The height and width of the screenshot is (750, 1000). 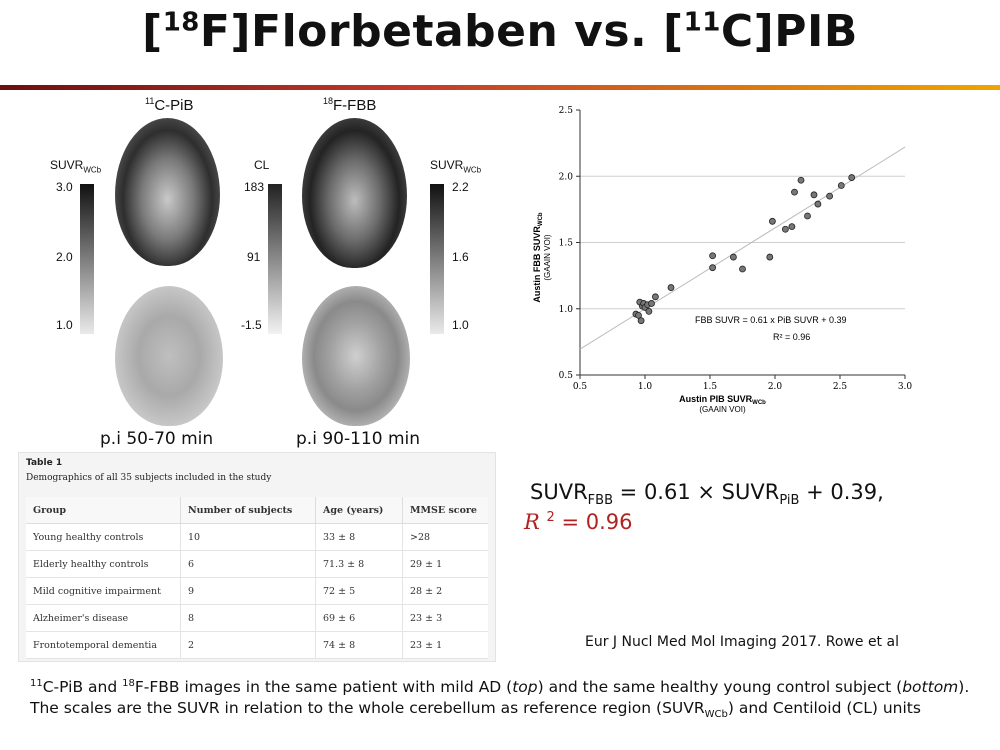 I want to click on table-cell: Mild cognitive impairment, so click(x=103, y=591).